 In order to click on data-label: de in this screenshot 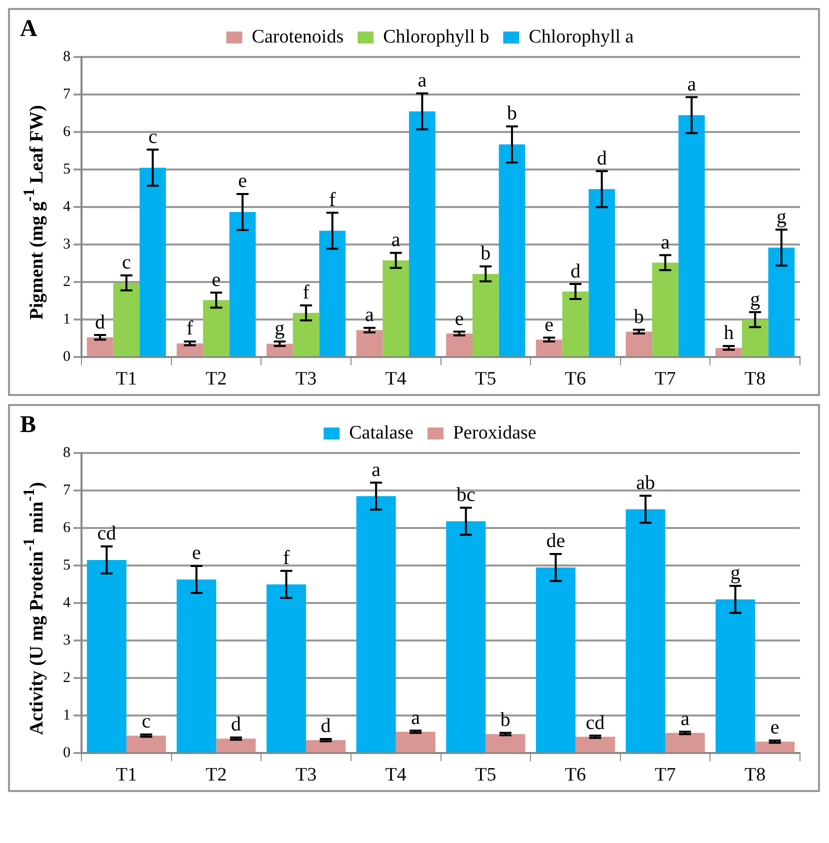, I will do `click(556, 541)`.